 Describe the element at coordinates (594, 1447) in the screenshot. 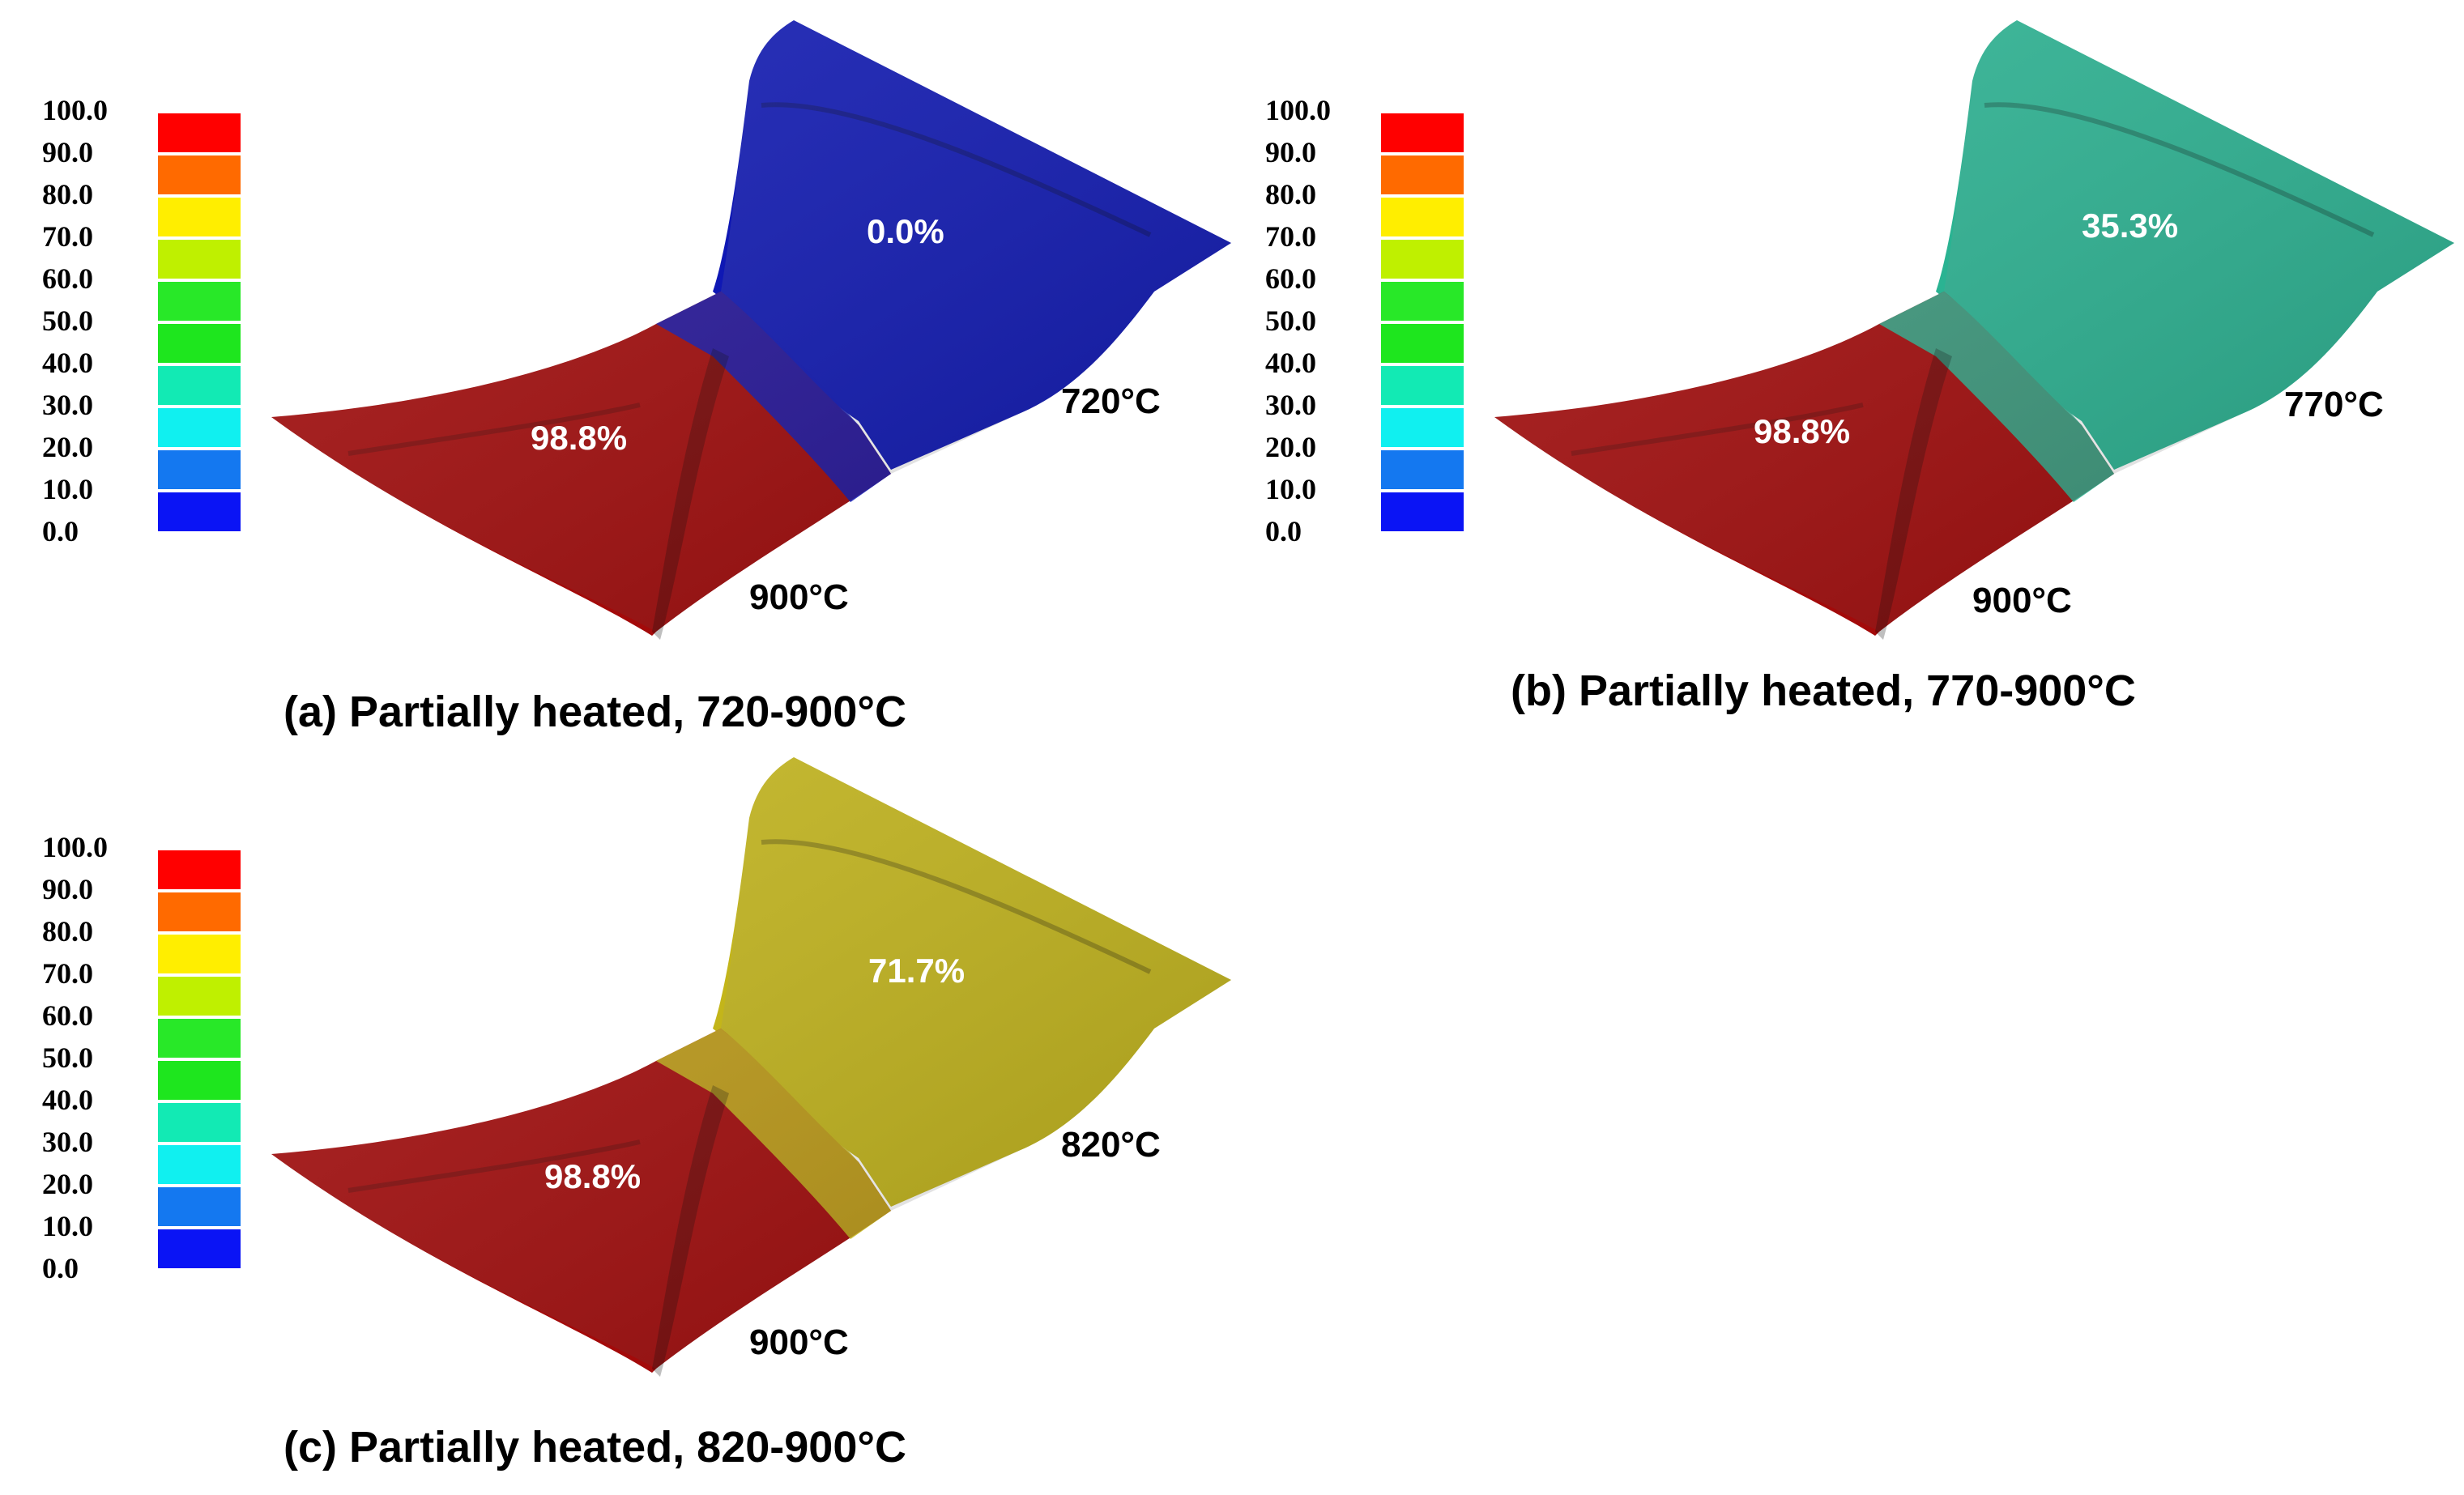

I see `panel-caption: (c) Partially heated, 820-900°C` at that location.